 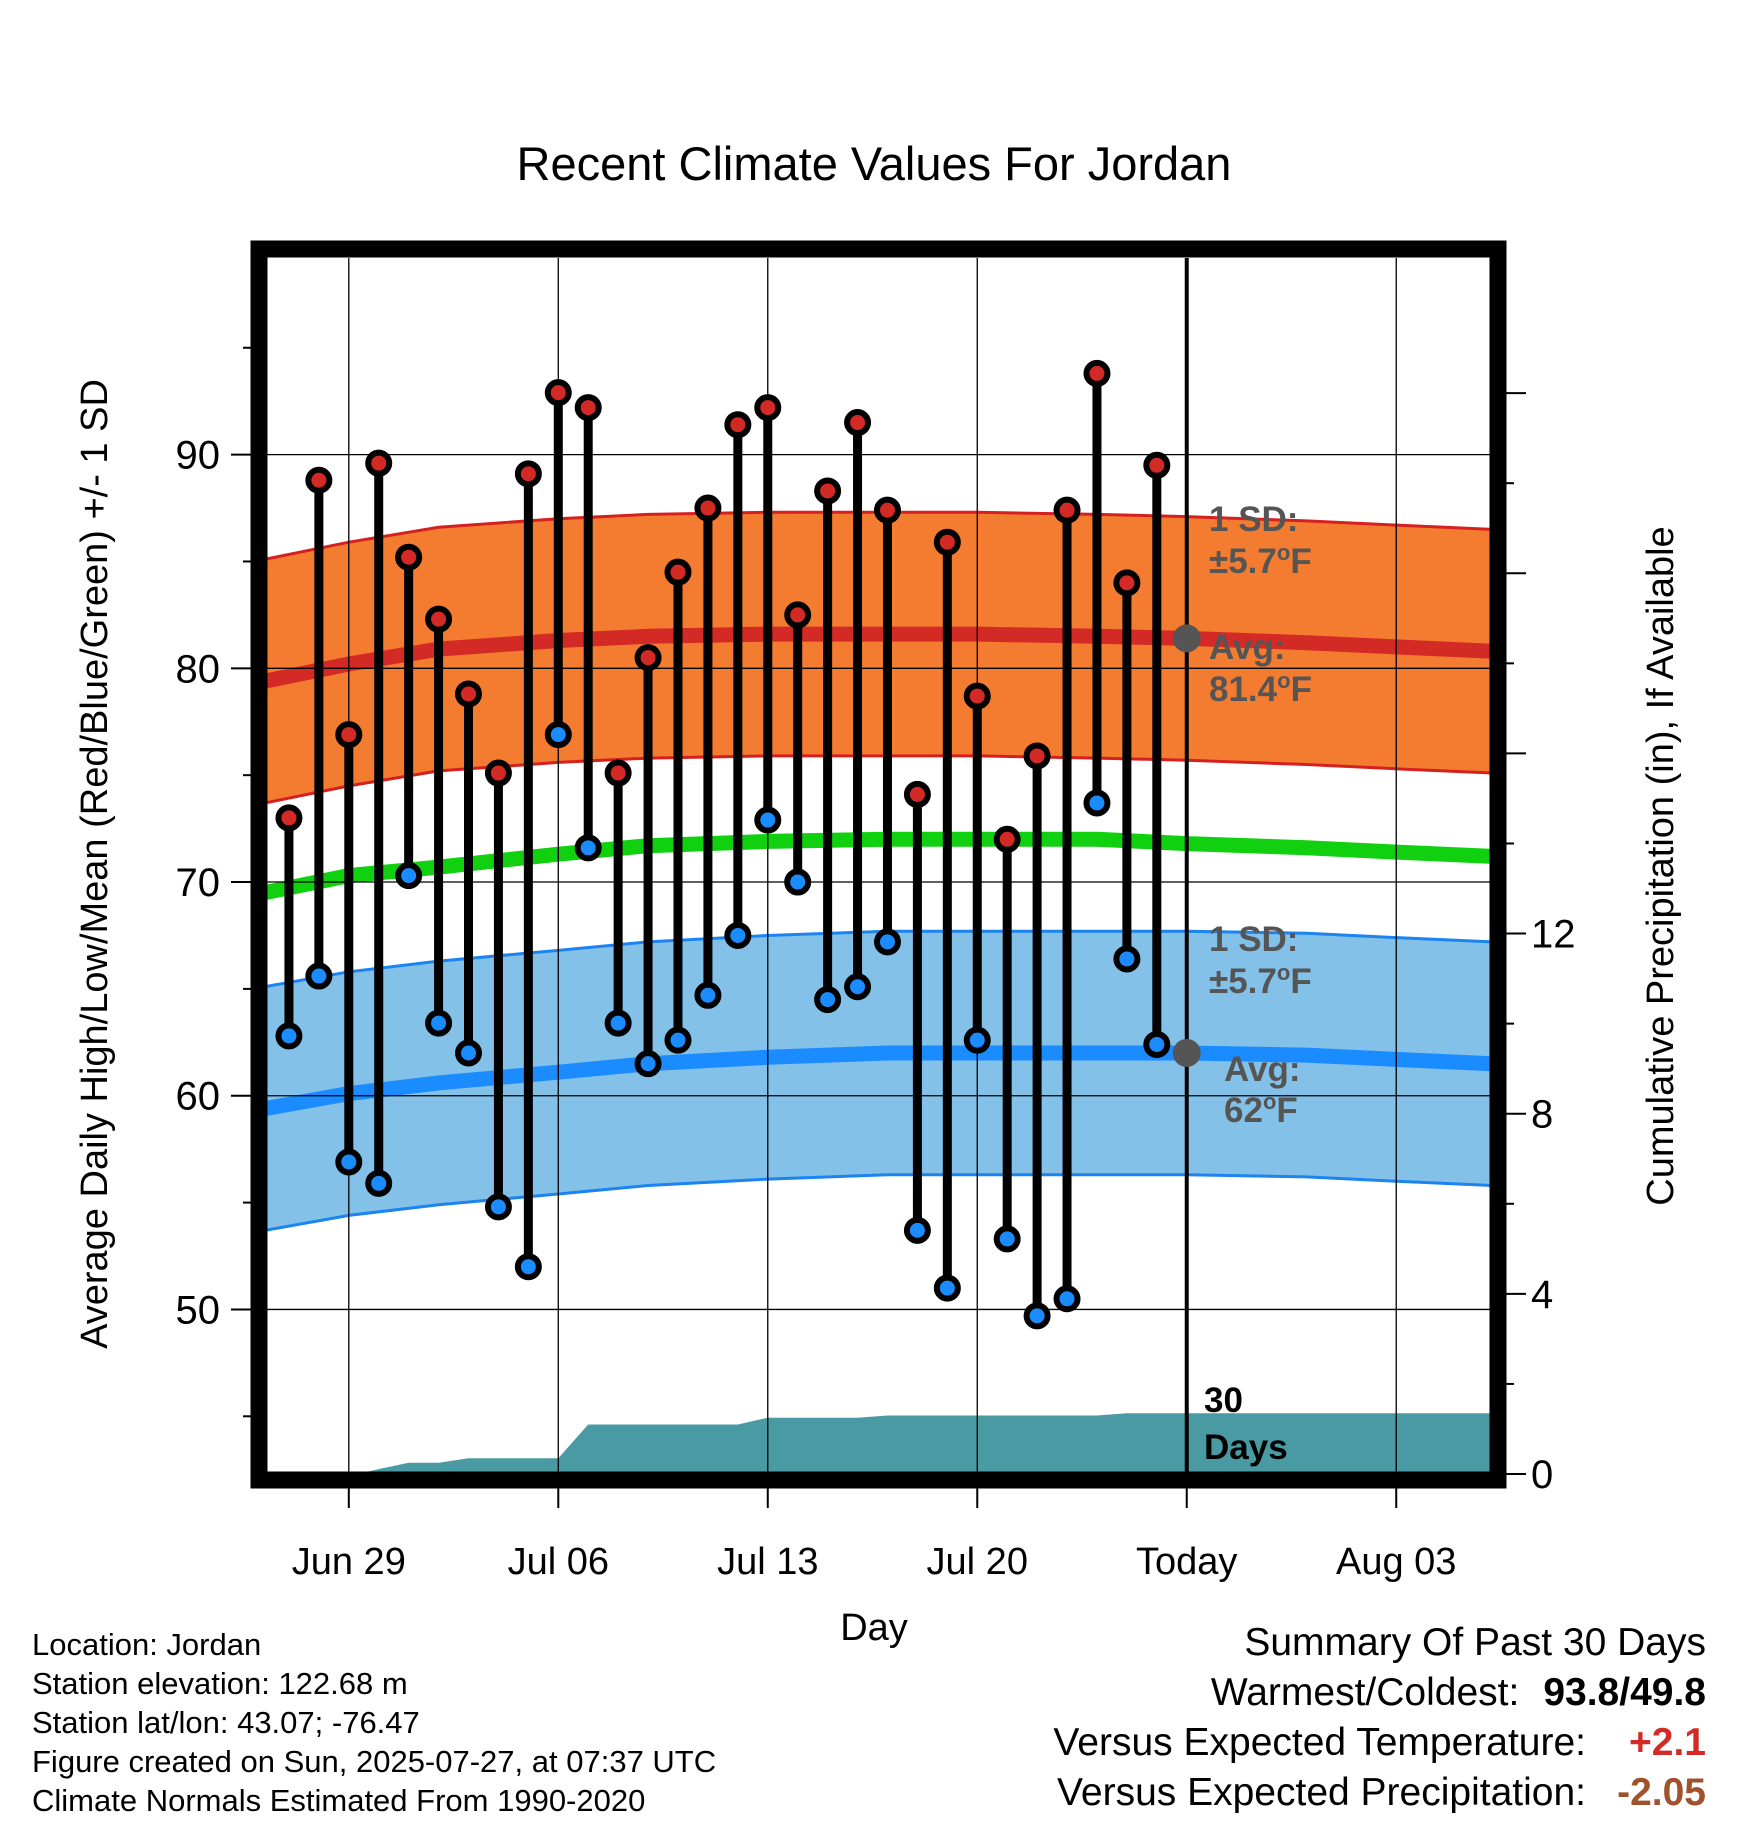 I want to click on summary-temp-row: Versus Expected Temperature: +2.1, so click(x=1379, y=1743).